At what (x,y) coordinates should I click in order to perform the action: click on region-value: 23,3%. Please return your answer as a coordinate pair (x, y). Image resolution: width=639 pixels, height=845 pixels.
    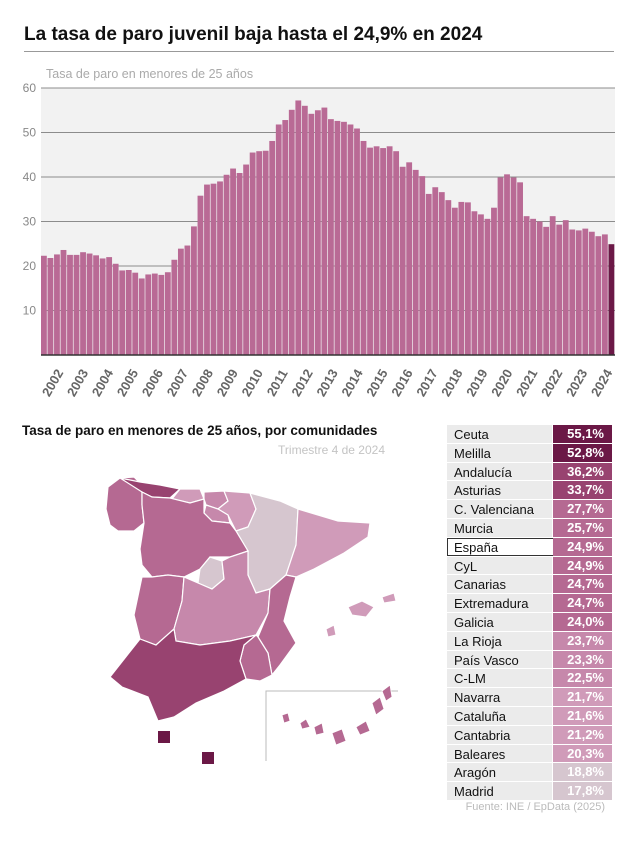
    Looking at the image, I should click on (582, 659).